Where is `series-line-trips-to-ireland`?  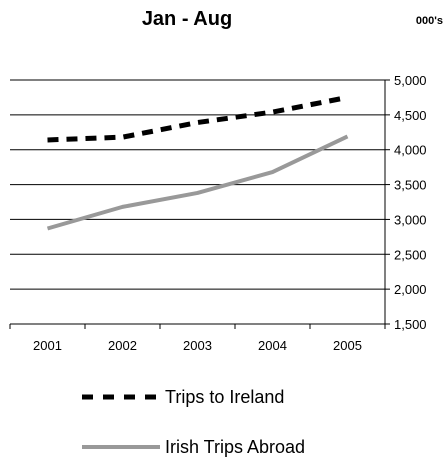
series-line-trips-to-ireland is located at coordinates (197, 118).